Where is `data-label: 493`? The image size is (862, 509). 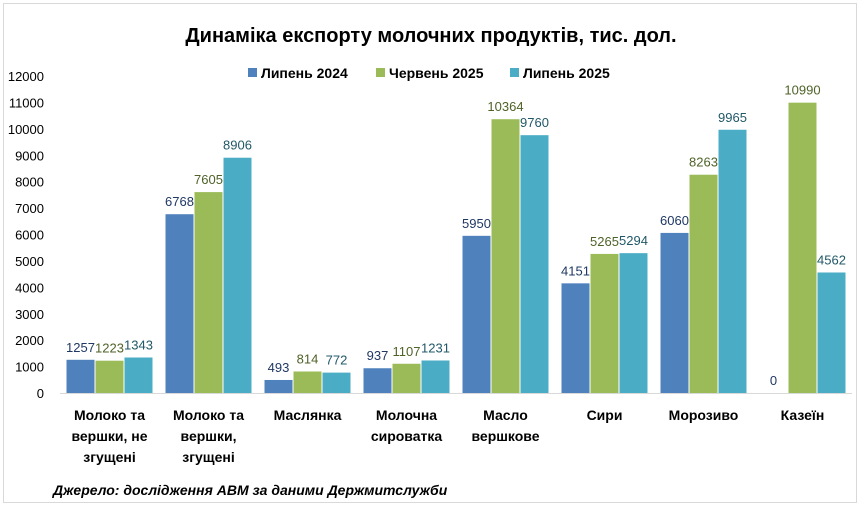
data-label: 493 is located at coordinates (279, 367).